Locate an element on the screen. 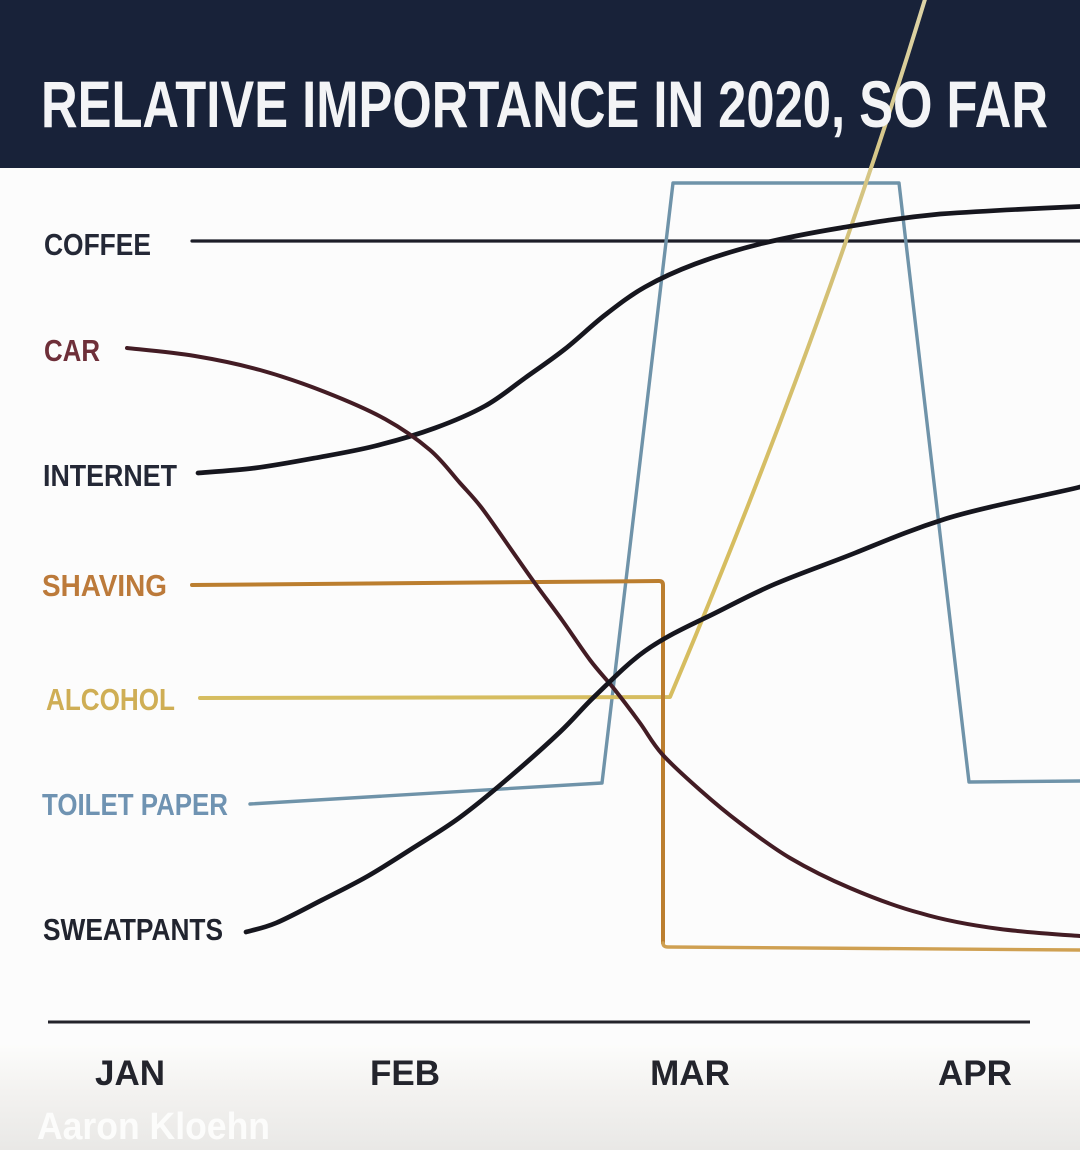 This screenshot has height=1150, width=1080. svg-text: COFFEE is located at coordinates (97, 244).